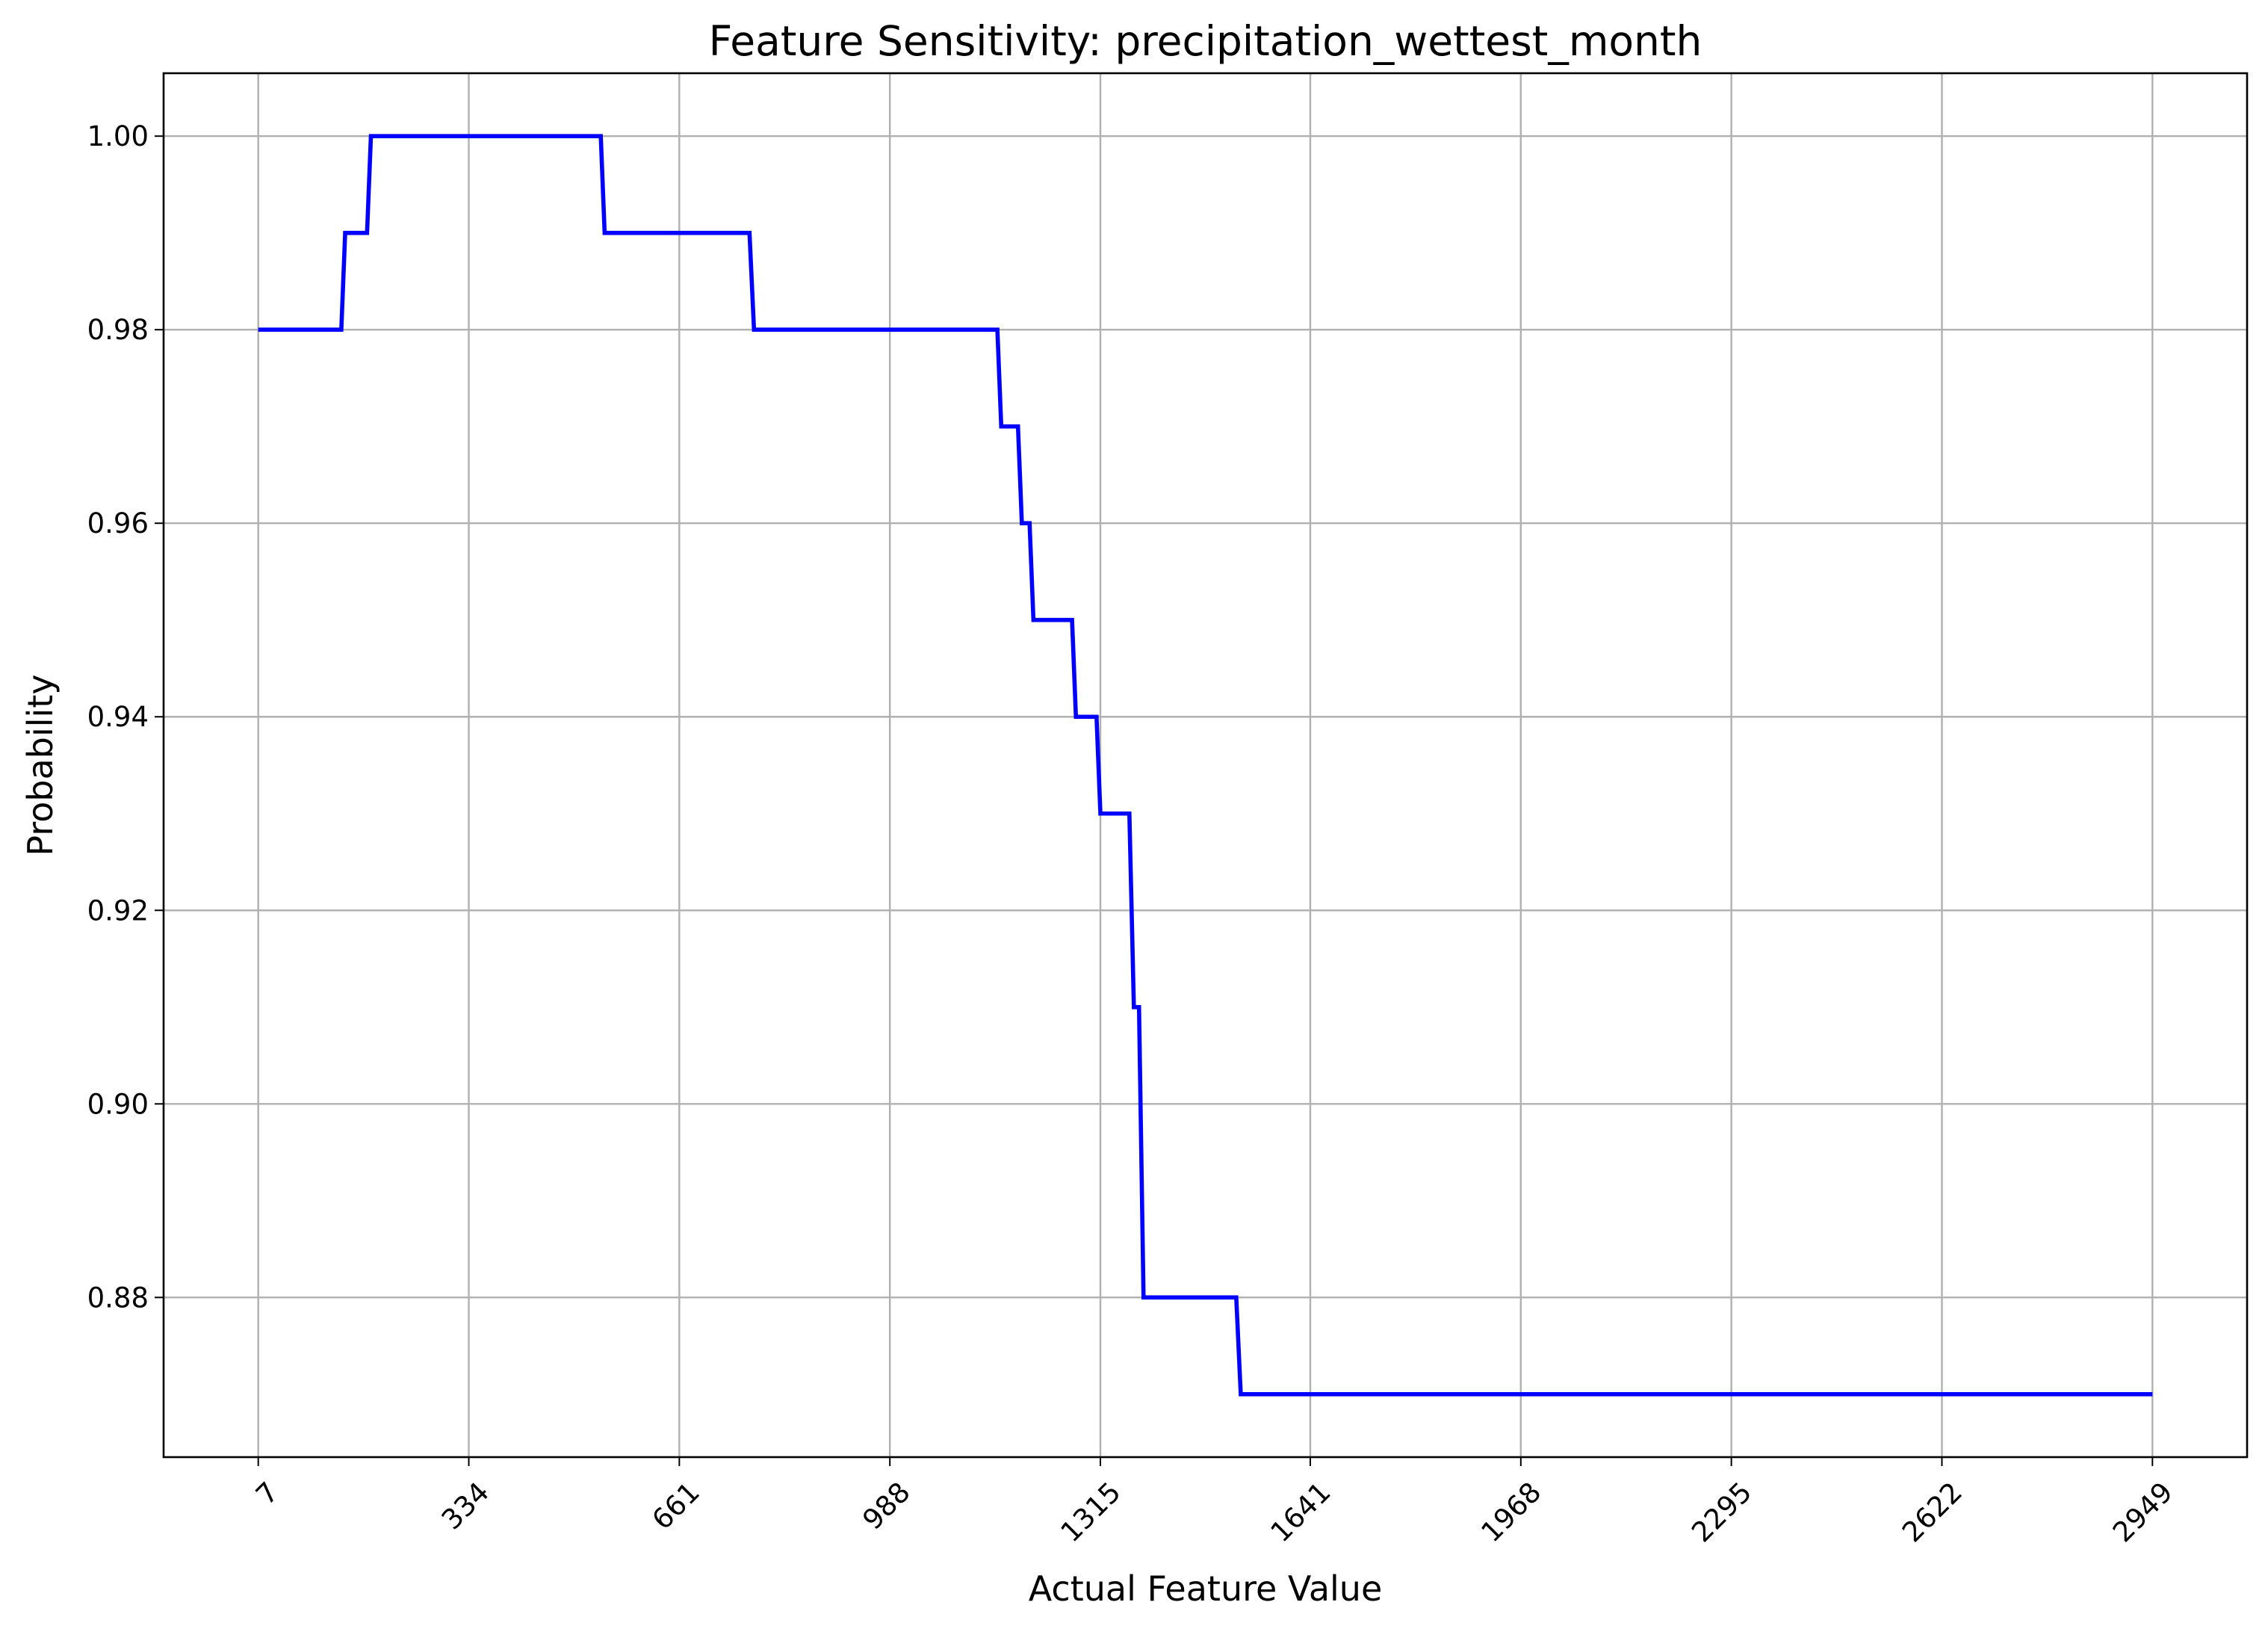  Describe the element at coordinates (118, 136) in the screenshot. I see `y-tick-label: 1.00` at that location.